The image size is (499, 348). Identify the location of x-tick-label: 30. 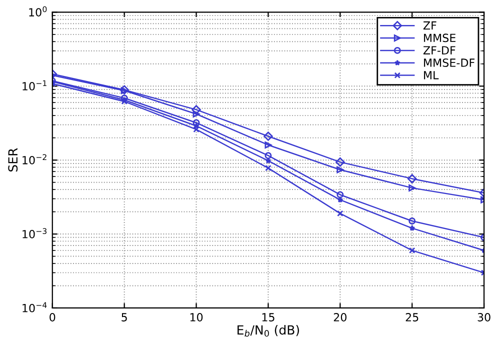
(484, 317).